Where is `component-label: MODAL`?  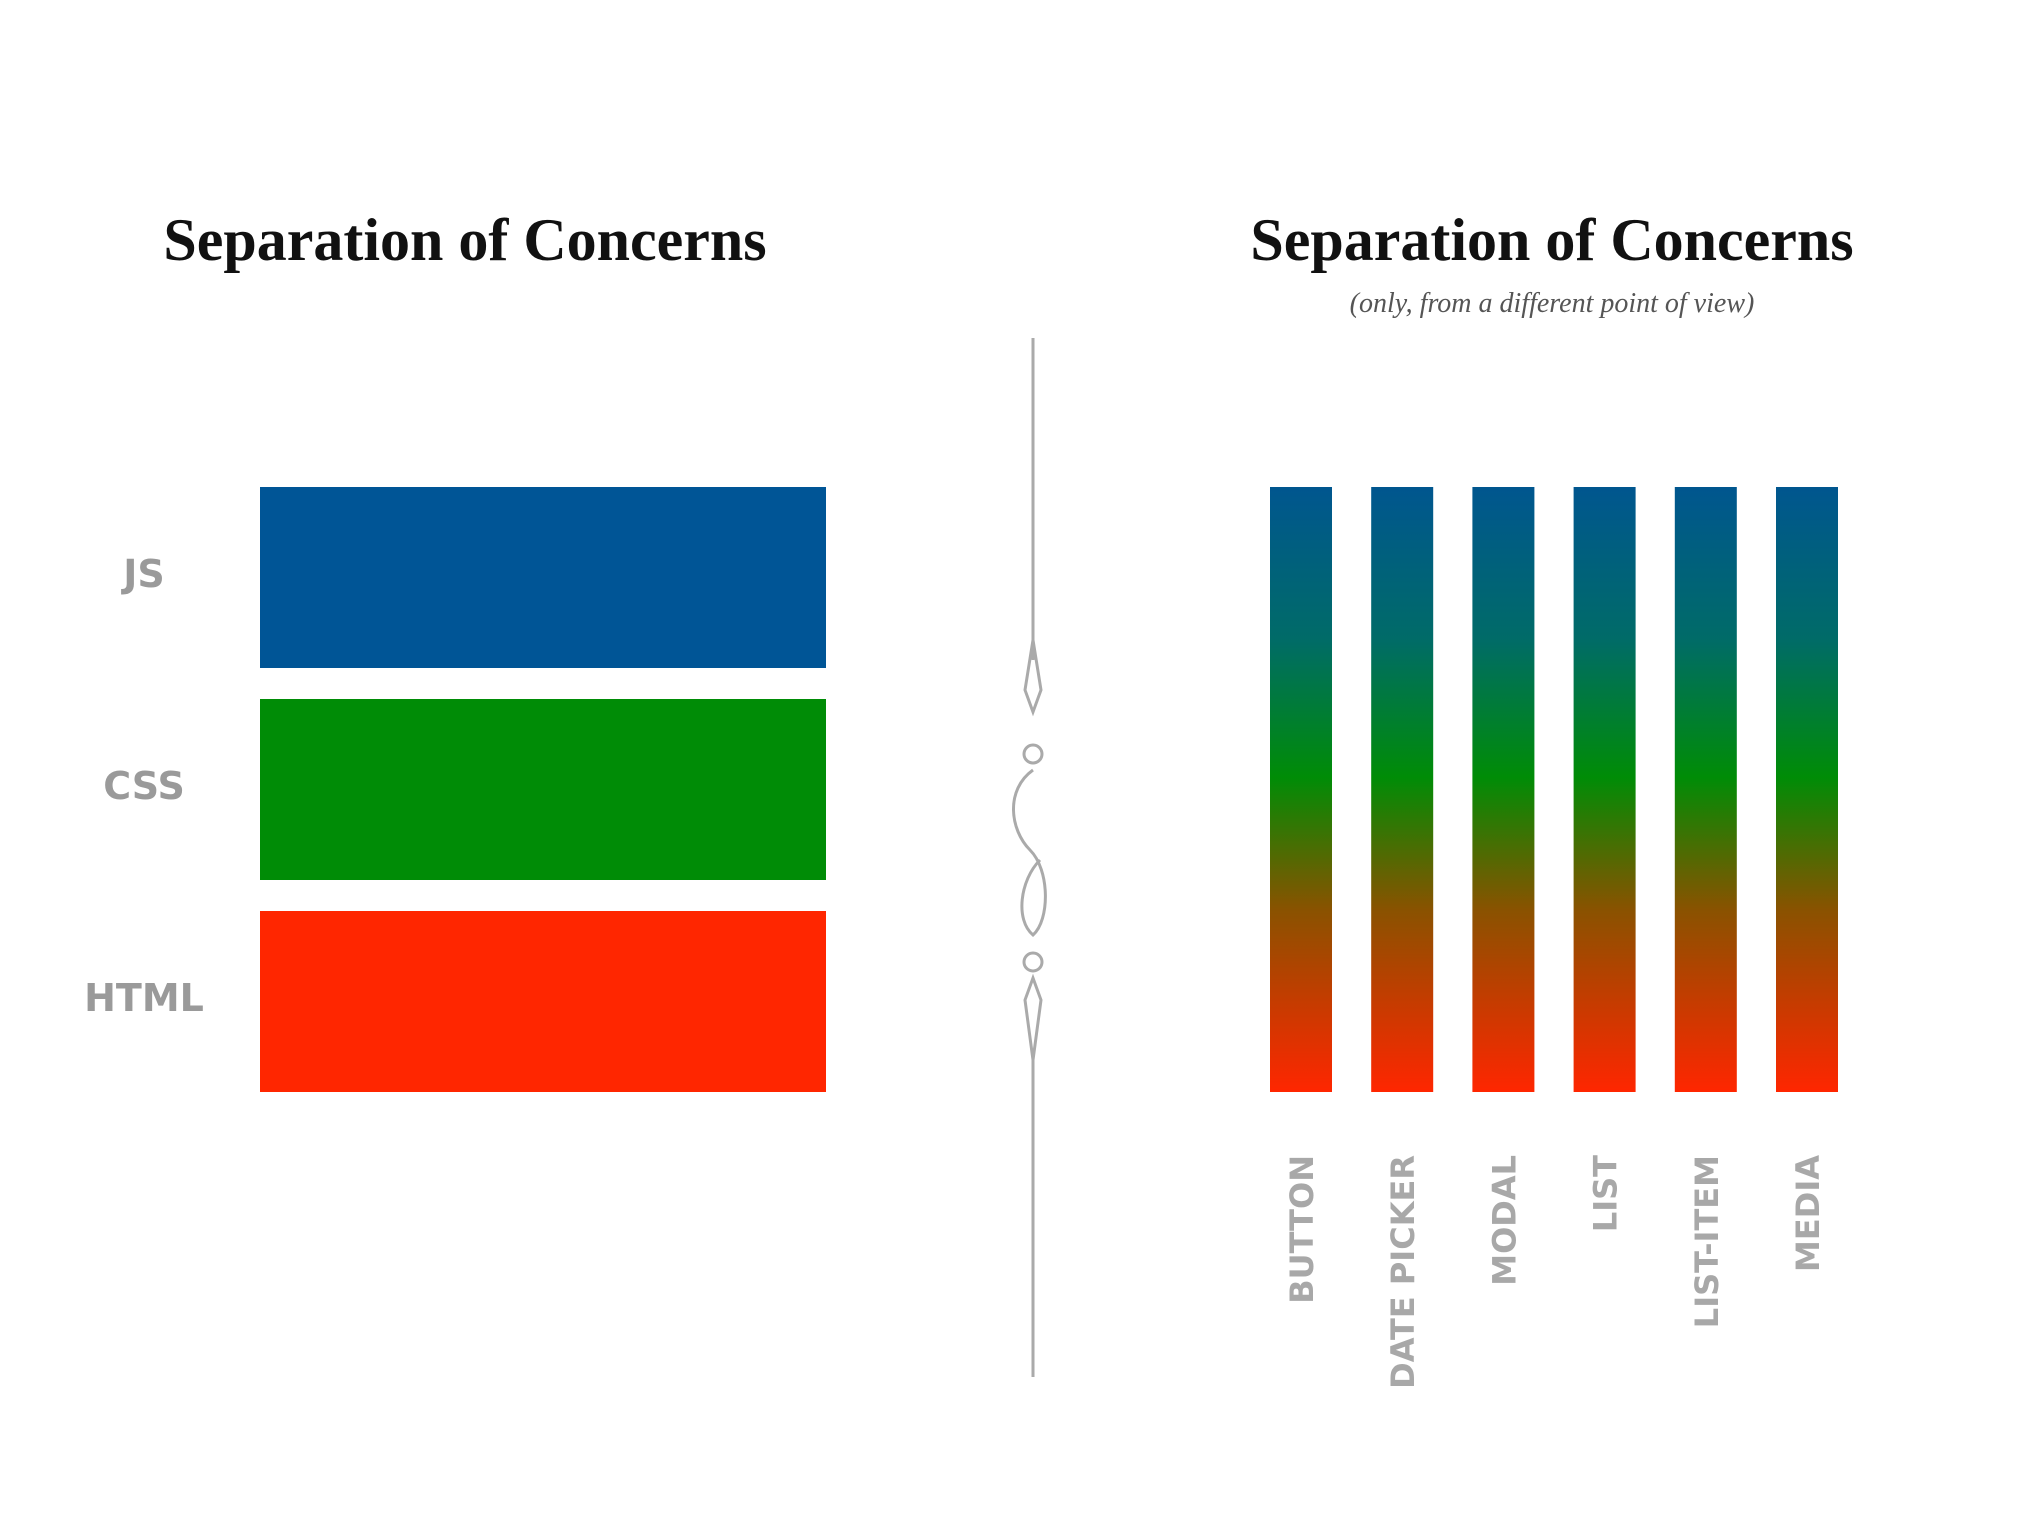 component-label: MODAL is located at coordinates (1504, 1220).